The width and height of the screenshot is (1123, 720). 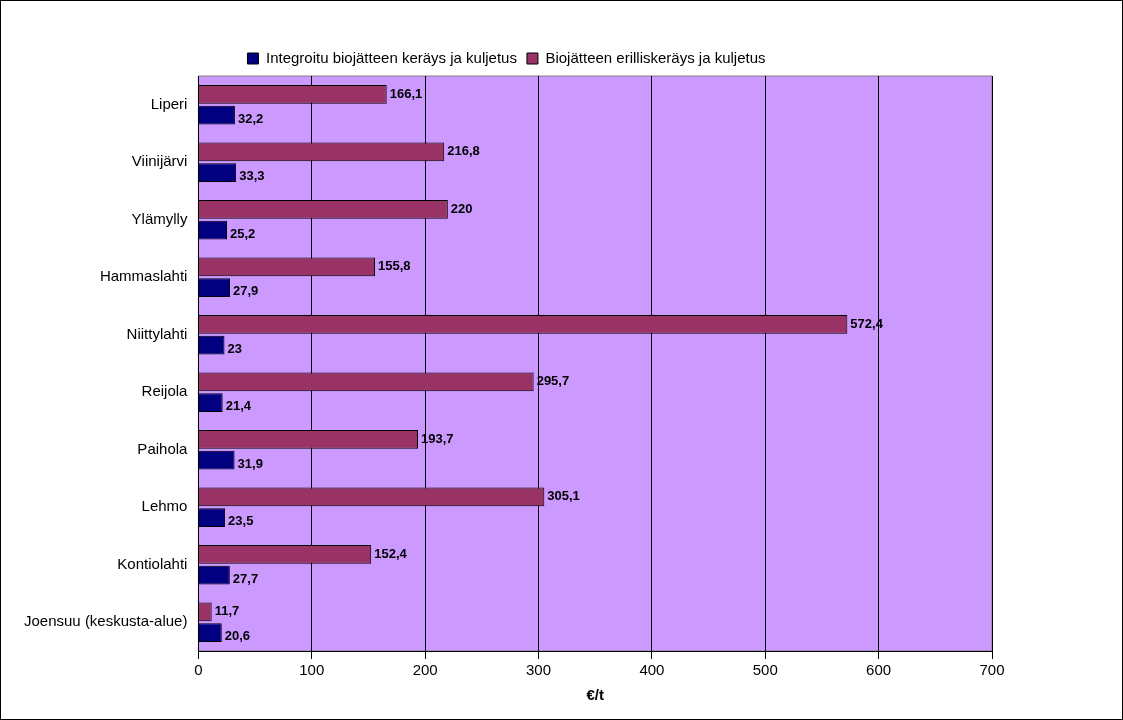 What do you see at coordinates (391, 57) in the screenshot?
I see `legend-label: Integroitu biojätteen keräys ja kuljetus` at bounding box center [391, 57].